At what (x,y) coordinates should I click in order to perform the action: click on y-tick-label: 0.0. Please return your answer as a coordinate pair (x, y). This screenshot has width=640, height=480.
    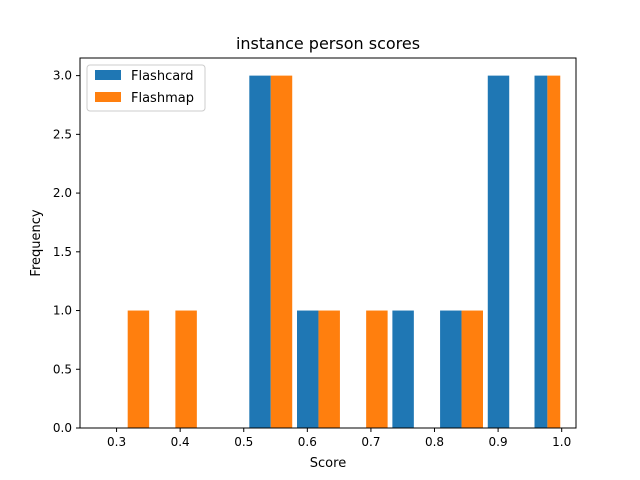
    Looking at the image, I should click on (62, 428).